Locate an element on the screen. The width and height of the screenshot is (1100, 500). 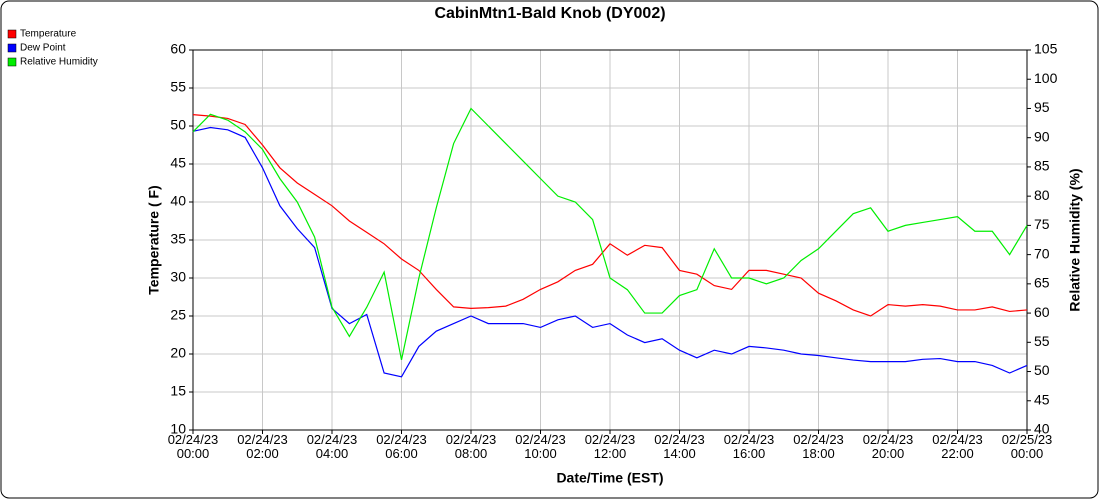
y2-tick-label: 65 is located at coordinates (1042, 283).